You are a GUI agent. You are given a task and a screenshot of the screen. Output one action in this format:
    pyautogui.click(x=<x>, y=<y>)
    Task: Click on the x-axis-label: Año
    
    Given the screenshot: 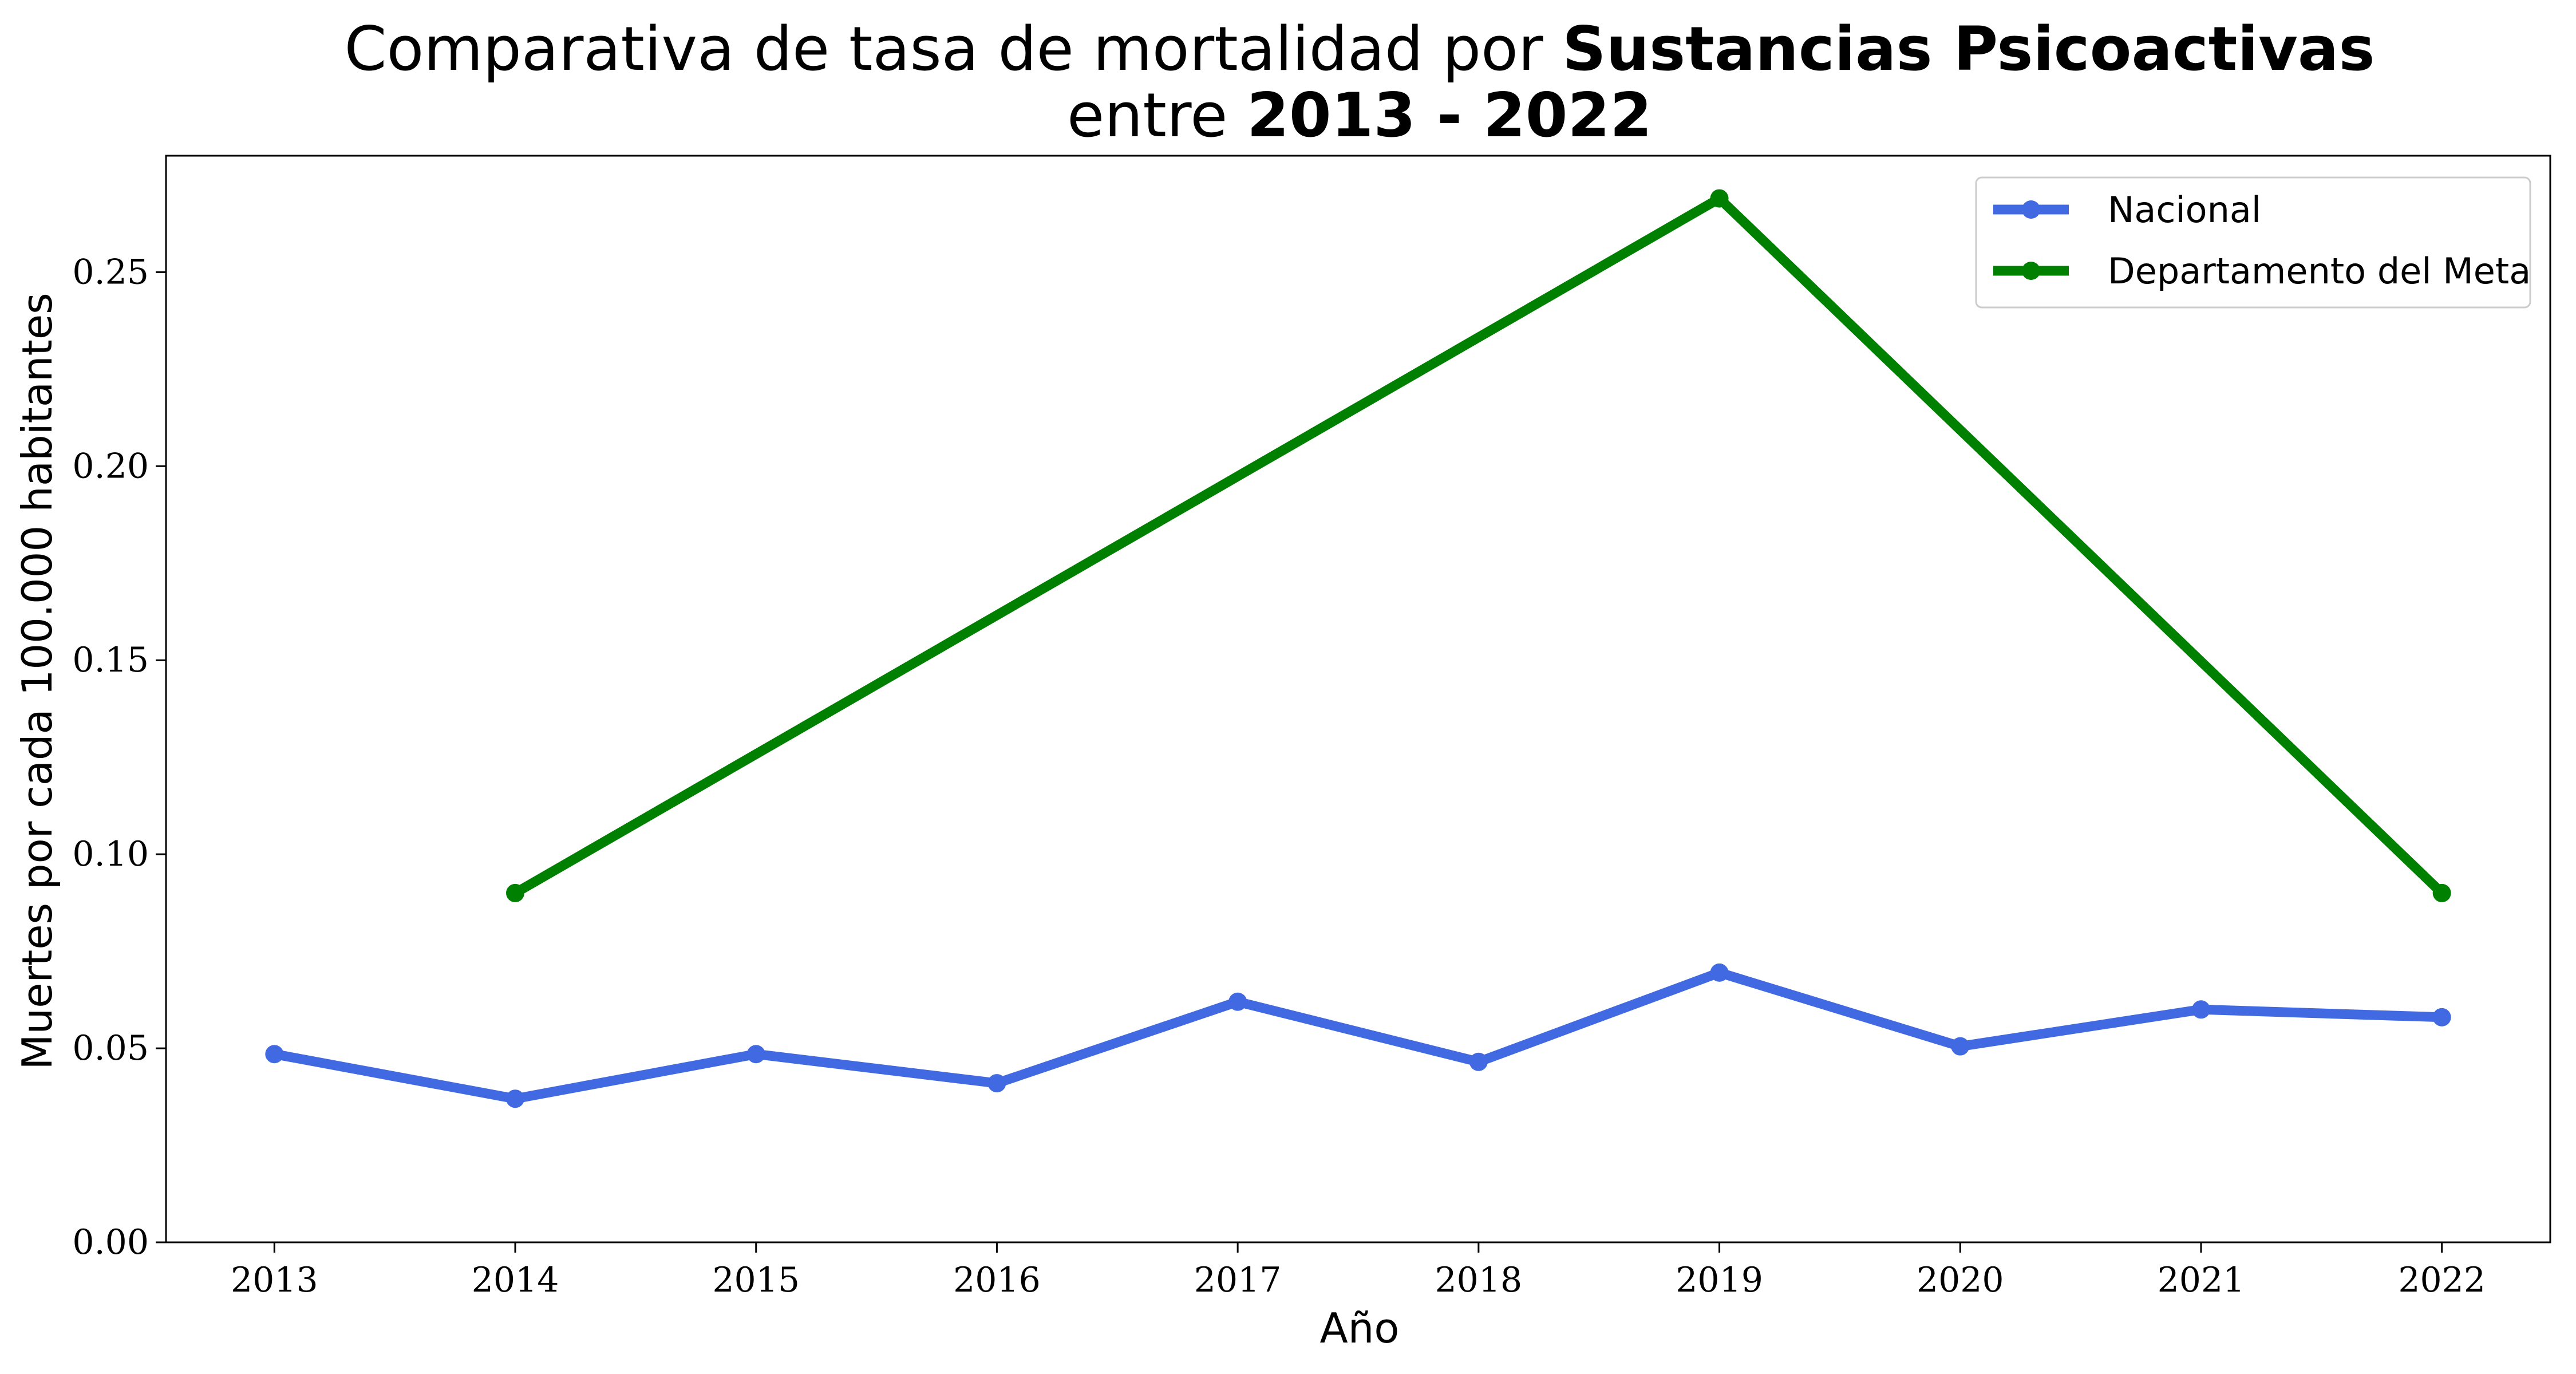 What is the action you would take?
    pyautogui.click(x=1360, y=1328)
    